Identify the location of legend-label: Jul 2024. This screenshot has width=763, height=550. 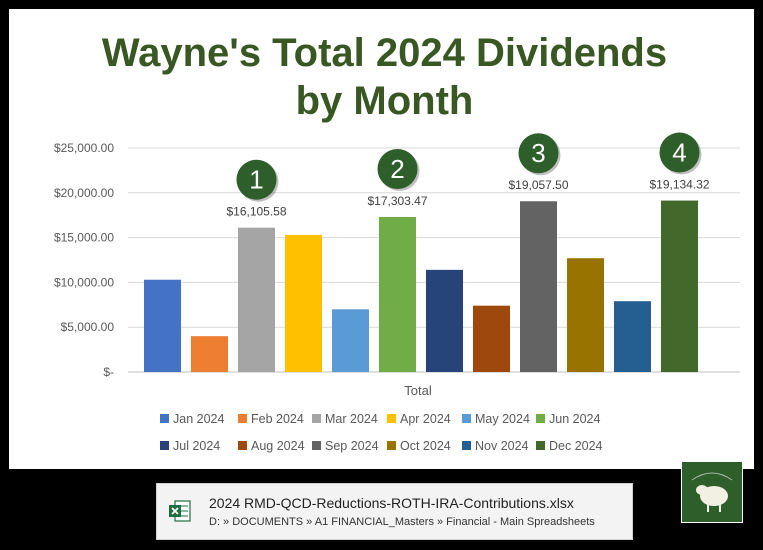
(196, 446).